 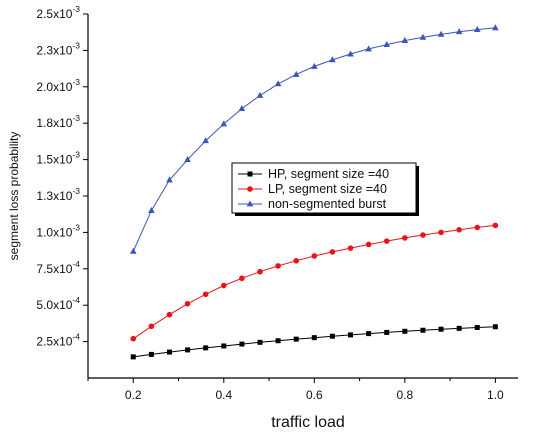 What do you see at coordinates (58, 85) in the screenshot?
I see `y-tick-label: 2.0x10⁻³` at bounding box center [58, 85].